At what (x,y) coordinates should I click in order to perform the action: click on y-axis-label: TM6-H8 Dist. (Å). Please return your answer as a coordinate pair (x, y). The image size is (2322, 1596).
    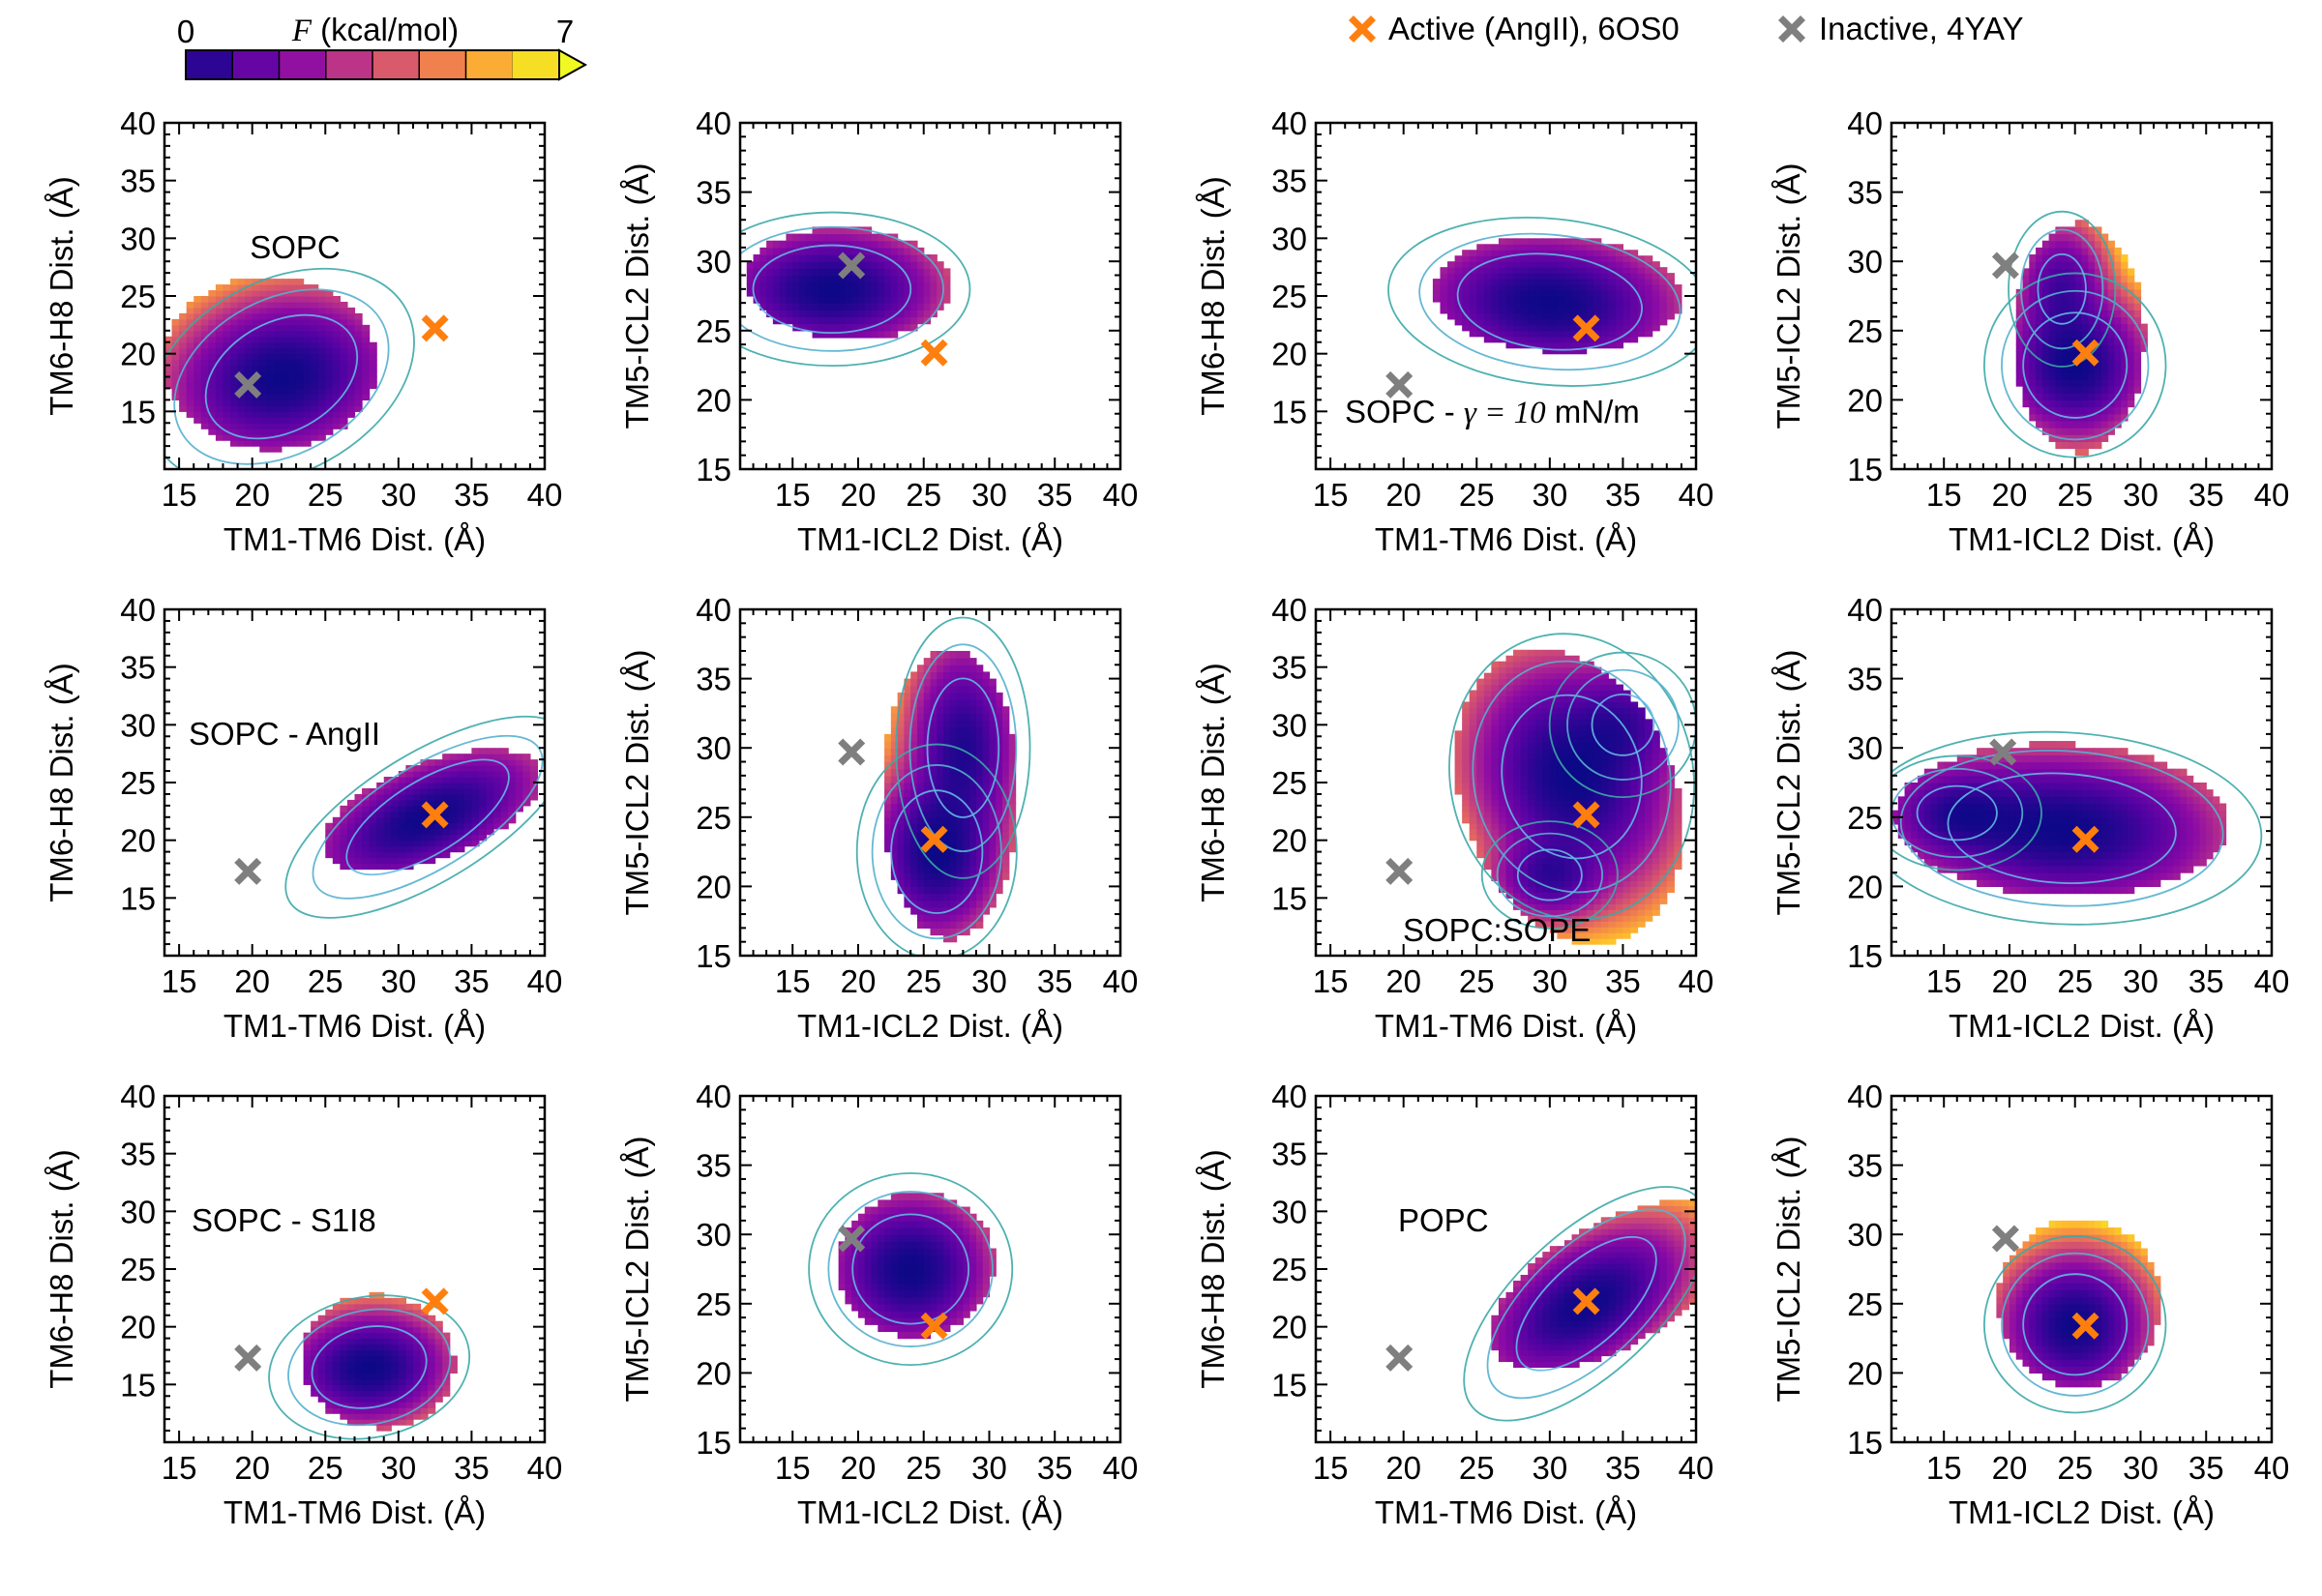
    Looking at the image, I should click on (61, 1269).